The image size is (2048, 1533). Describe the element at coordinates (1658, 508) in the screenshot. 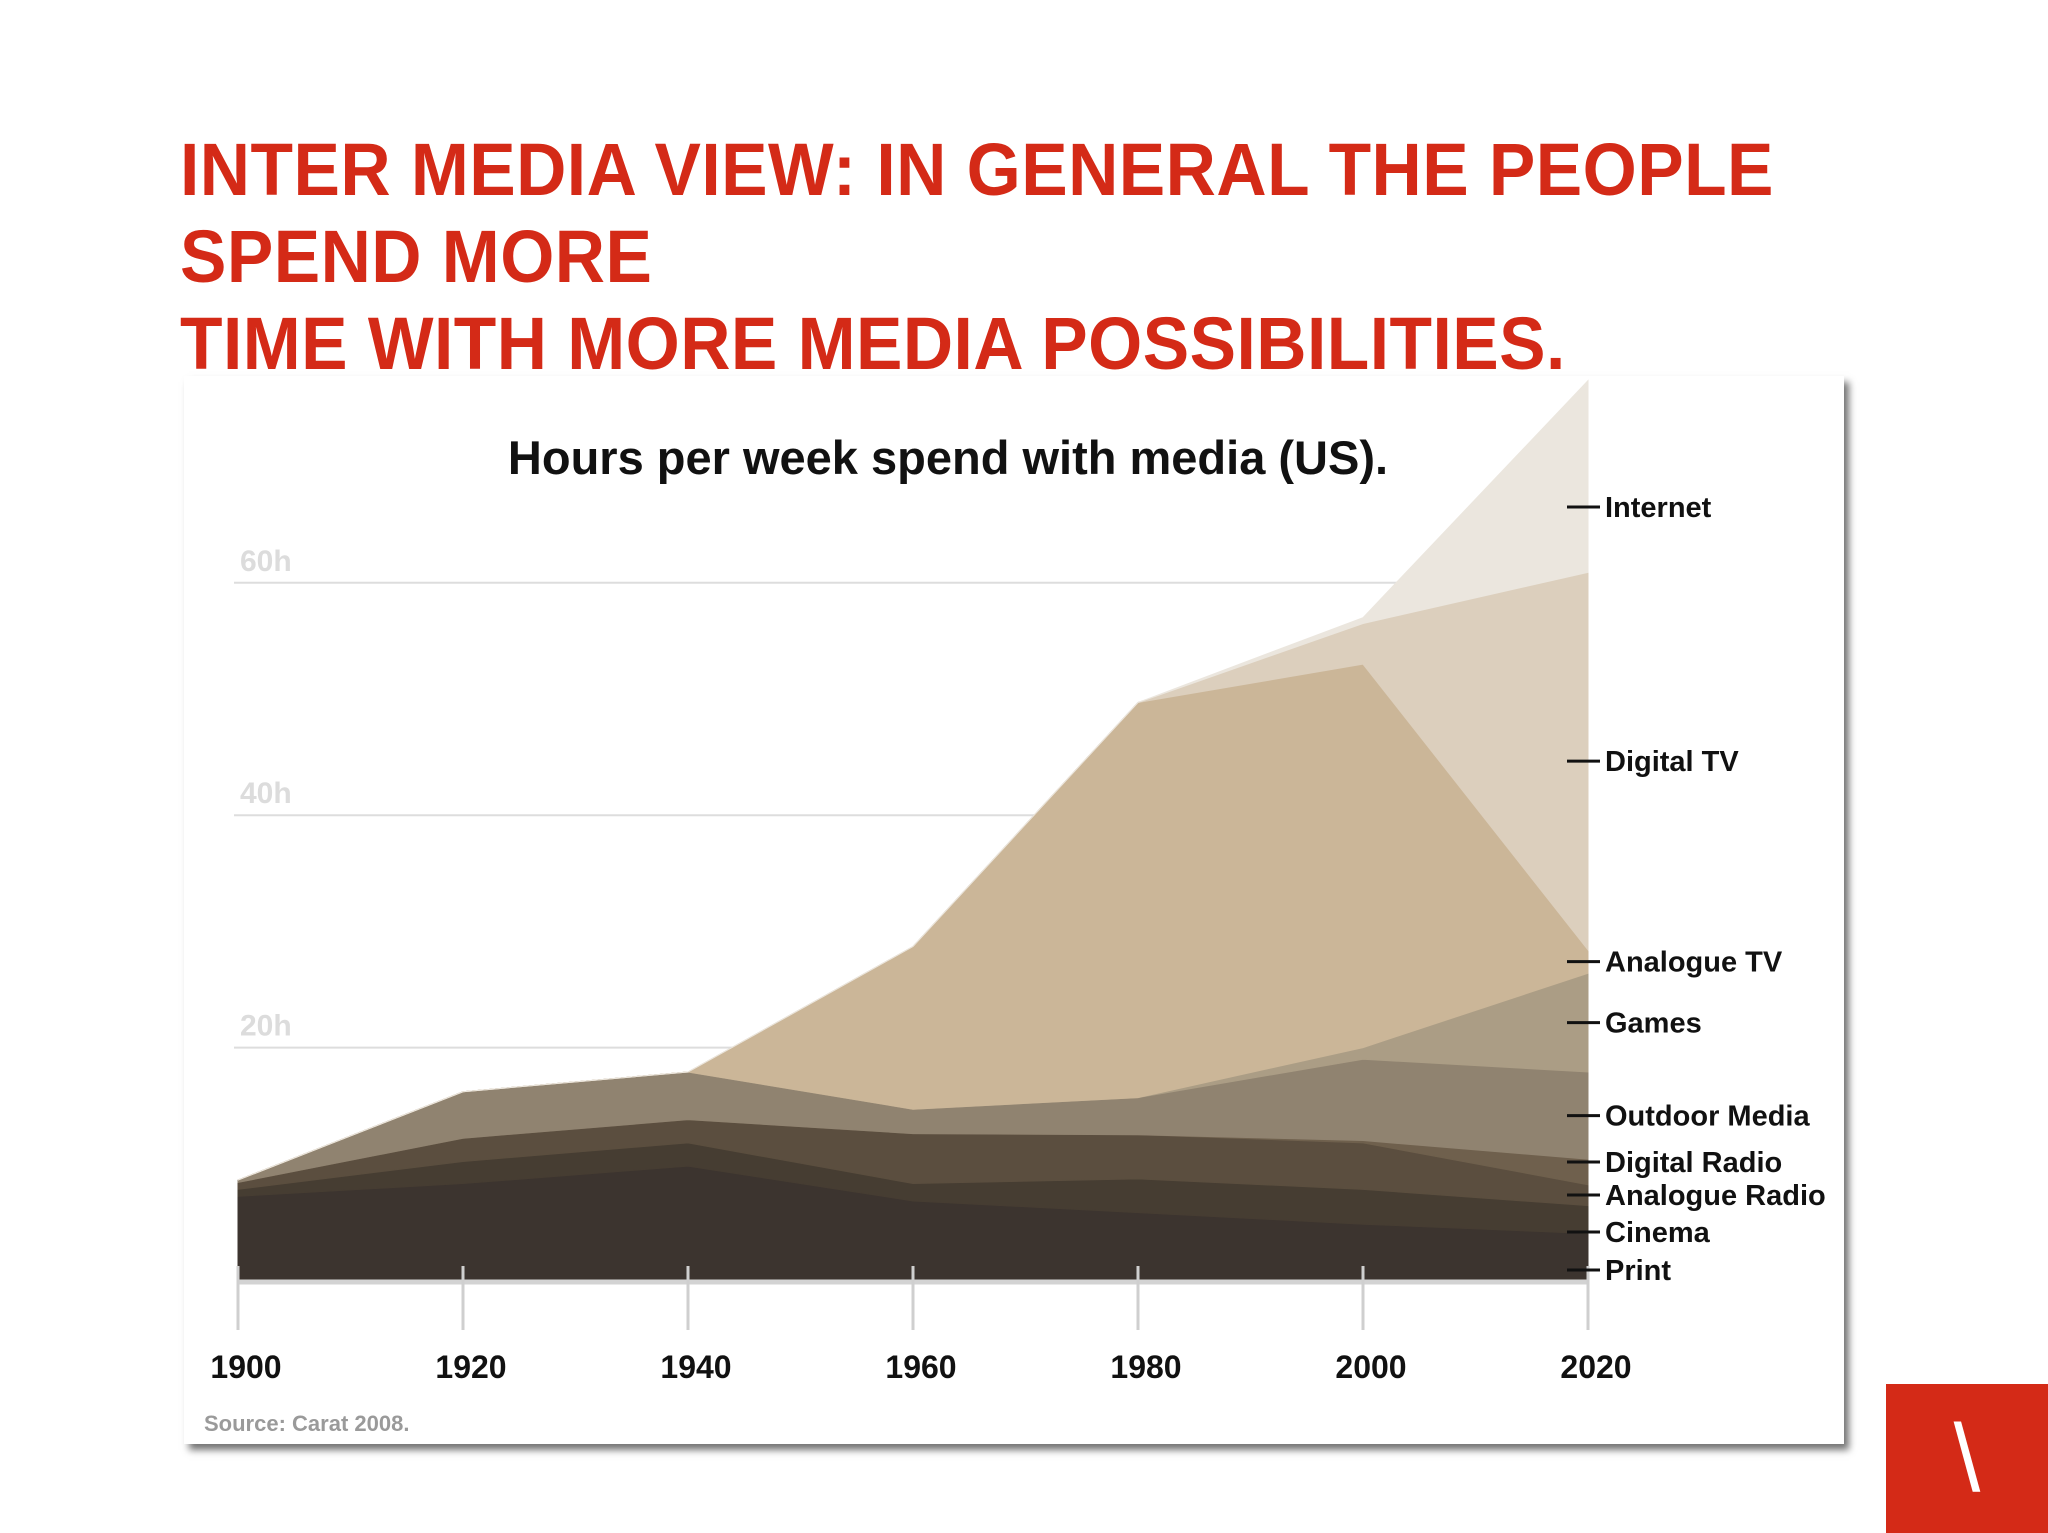

I see `legend-label-internet: Internet` at that location.